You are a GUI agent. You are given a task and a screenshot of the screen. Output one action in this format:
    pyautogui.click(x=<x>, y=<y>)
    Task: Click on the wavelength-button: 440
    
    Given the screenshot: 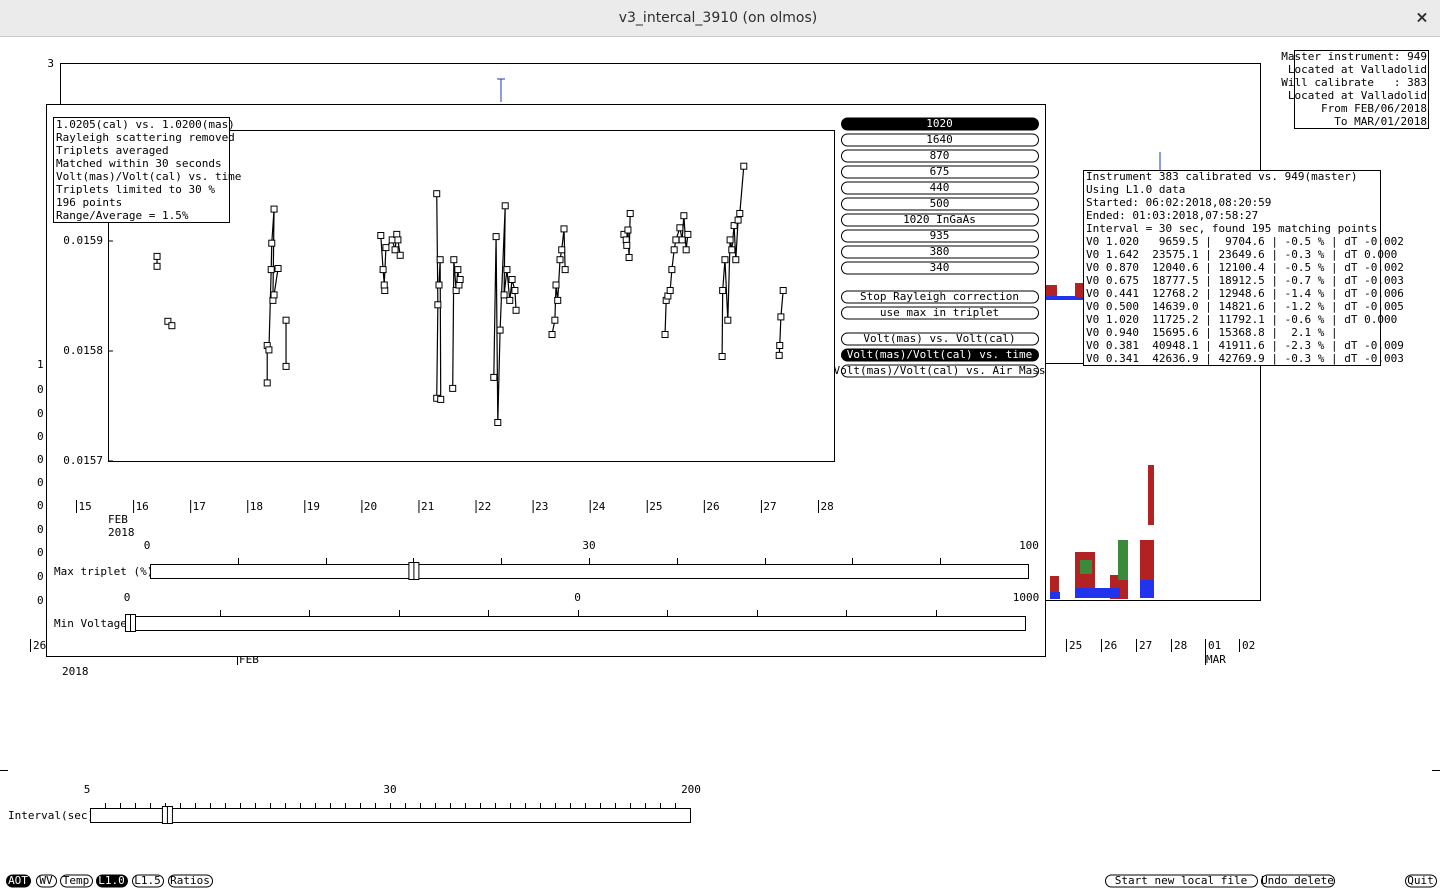 What is the action you would take?
    pyautogui.click(x=940, y=188)
    